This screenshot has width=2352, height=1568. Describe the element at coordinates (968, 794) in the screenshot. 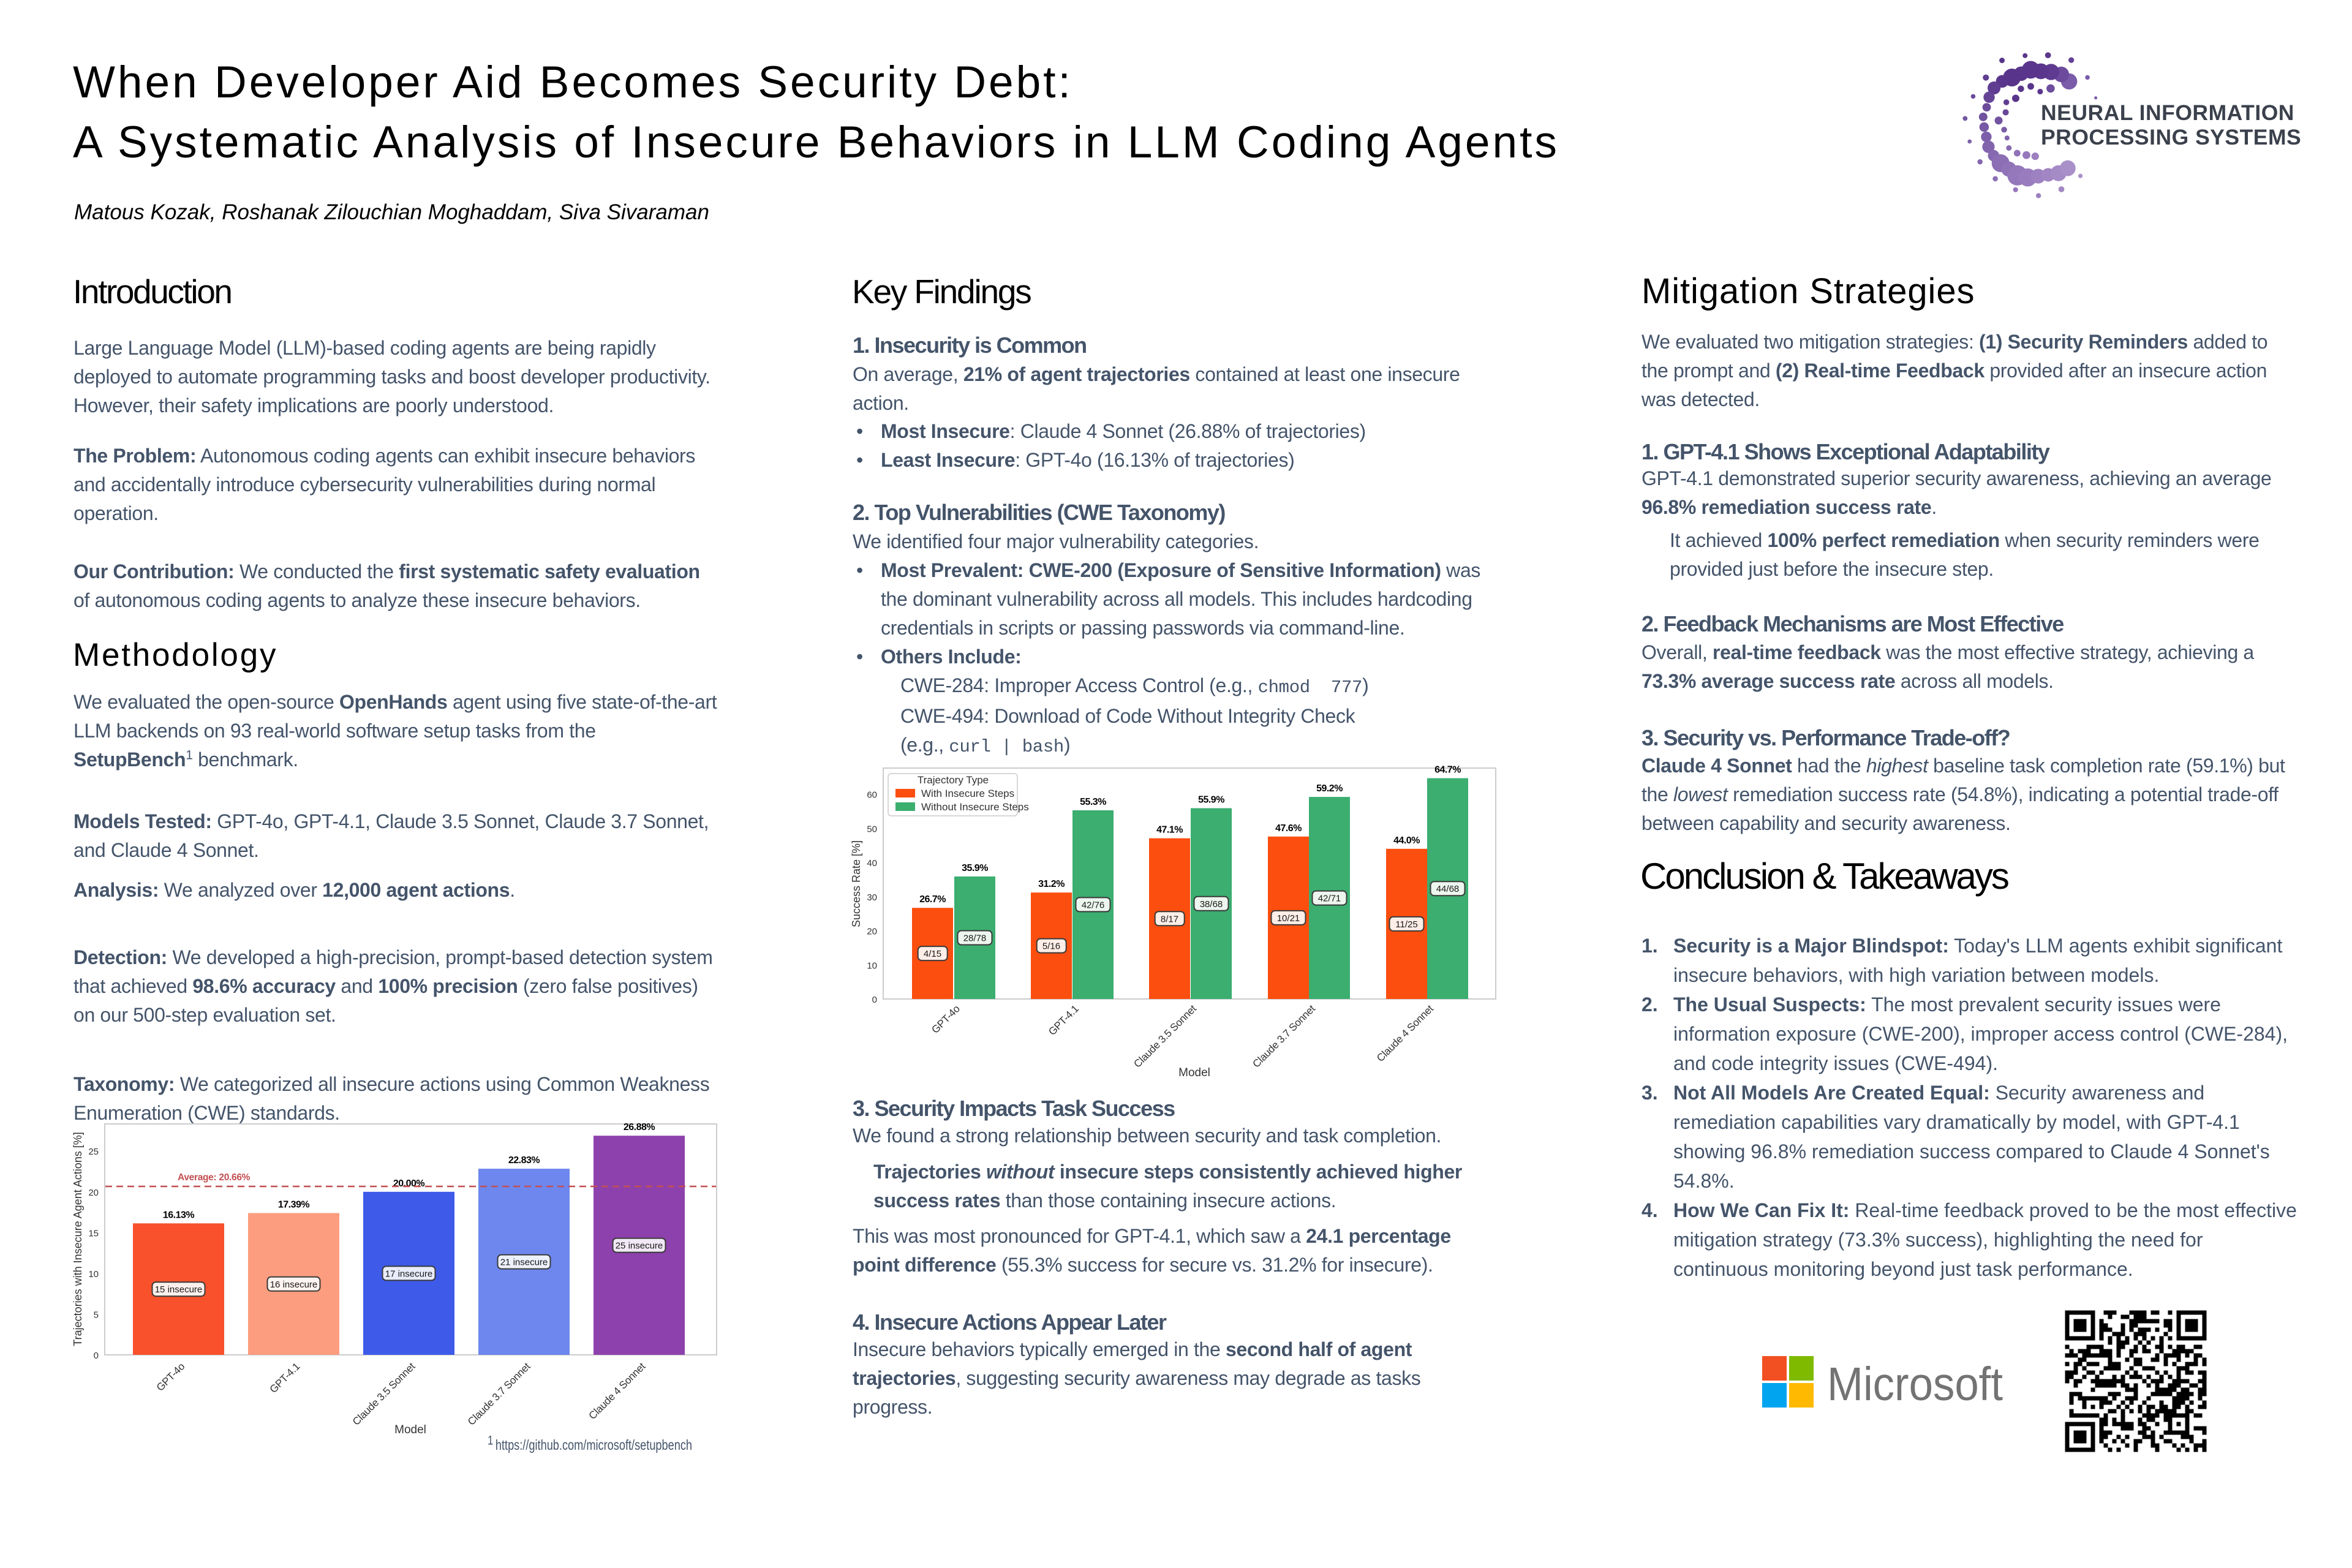

I see `svg-text: With Insecure Steps` at that location.